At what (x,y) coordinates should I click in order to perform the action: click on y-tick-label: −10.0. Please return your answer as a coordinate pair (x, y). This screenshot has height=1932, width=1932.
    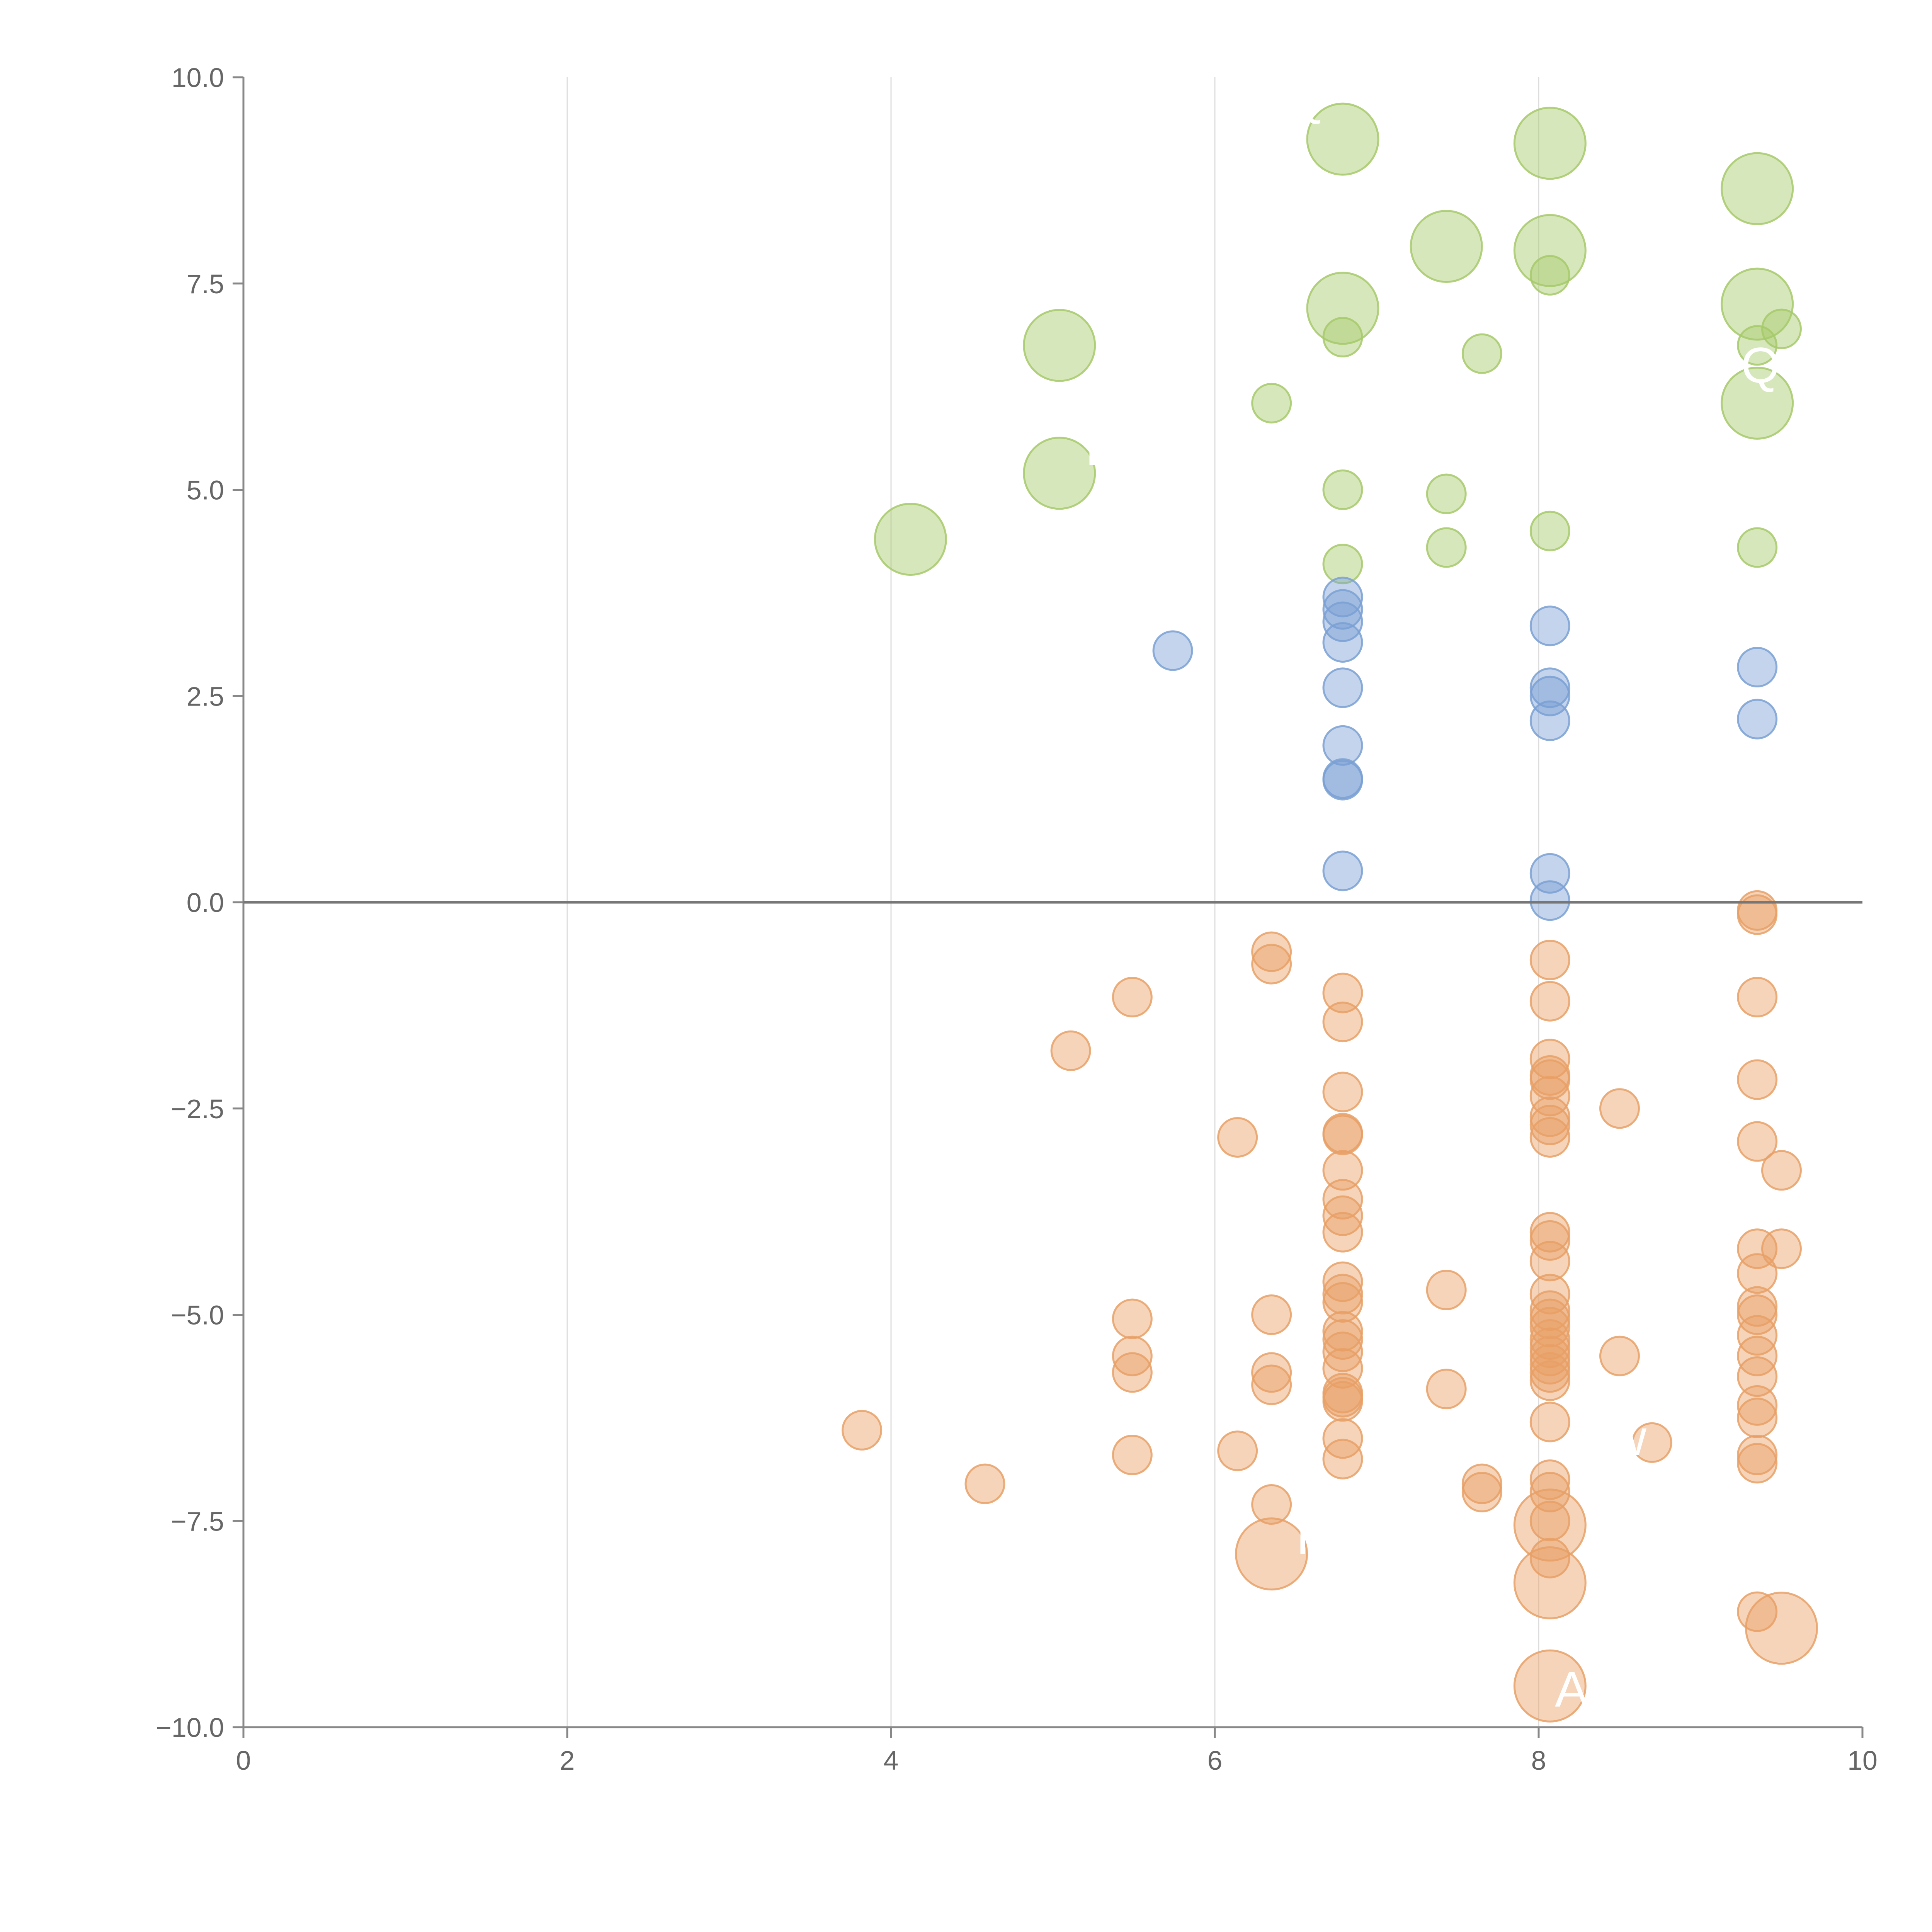
    Looking at the image, I should click on (190, 1728).